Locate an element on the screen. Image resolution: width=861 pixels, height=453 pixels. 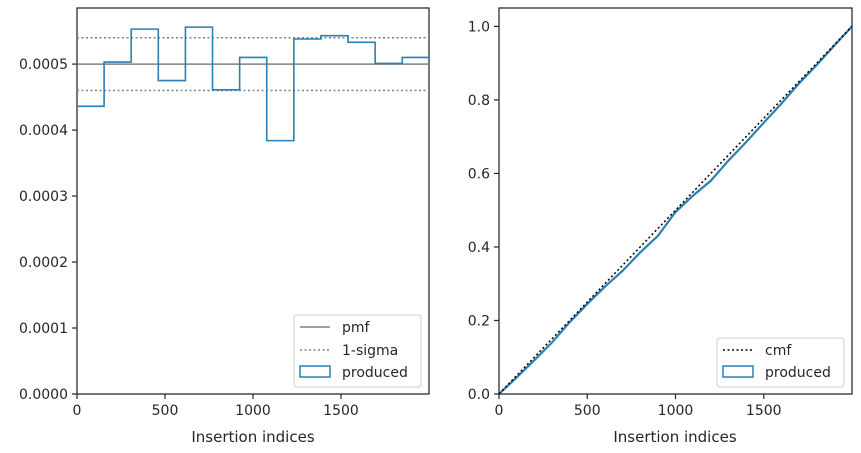
right-x-axis-label: Insertion indices is located at coordinates (674, 437).